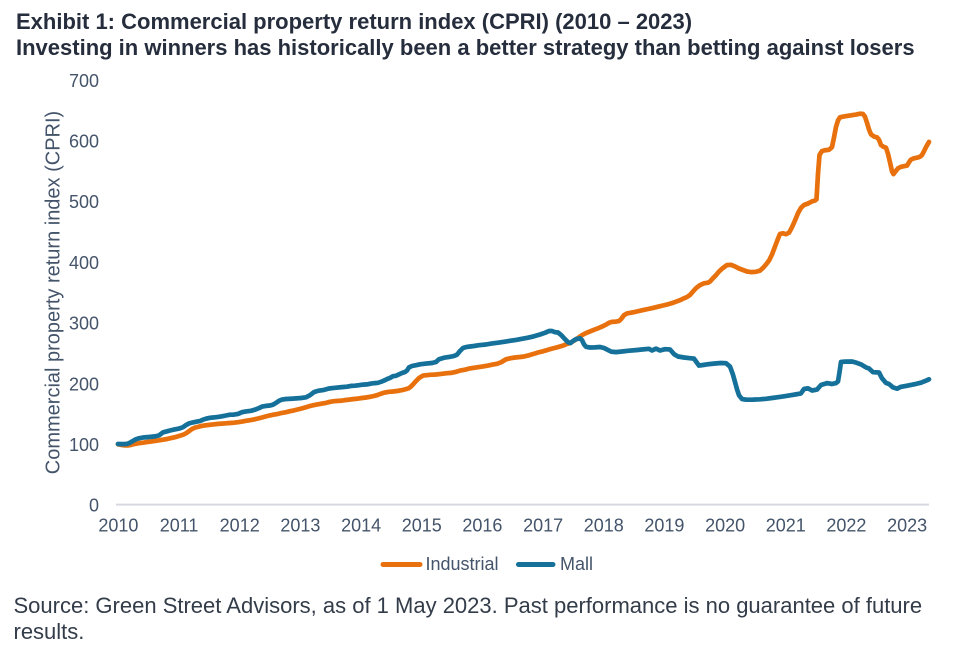 Image resolution: width=980 pixels, height=653 pixels. I want to click on svg-text: Mall, so click(576, 564).